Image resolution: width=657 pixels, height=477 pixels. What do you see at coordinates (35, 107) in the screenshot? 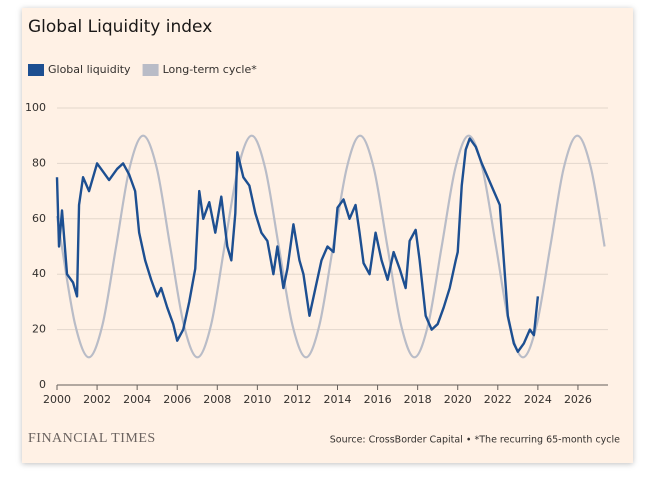
I see `y-tick-label: 100` at bounding box center [35, 107].